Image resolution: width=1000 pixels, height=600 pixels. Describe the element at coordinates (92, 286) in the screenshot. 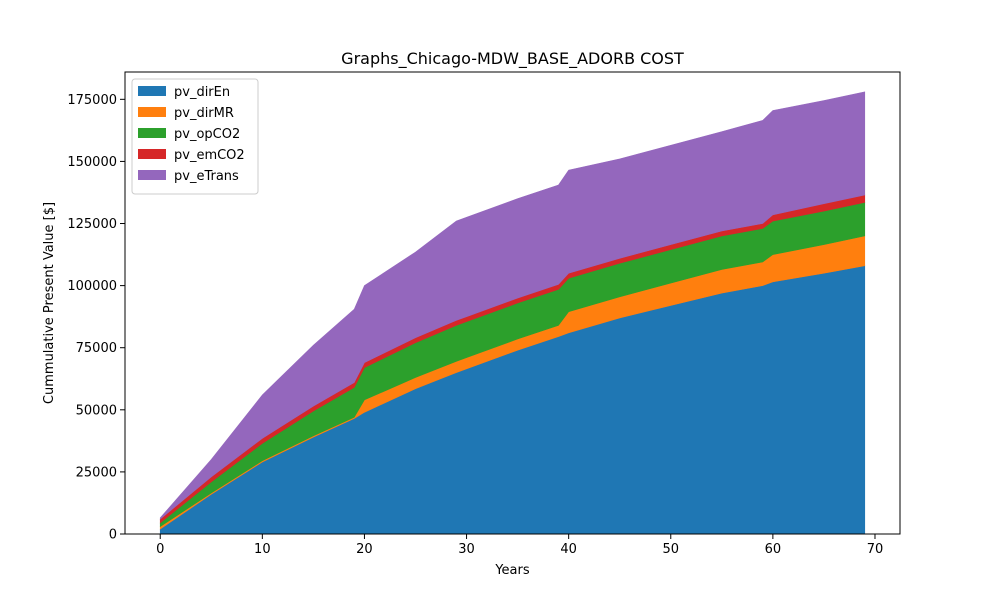

I see `y-tick-label: 100000` at that location.